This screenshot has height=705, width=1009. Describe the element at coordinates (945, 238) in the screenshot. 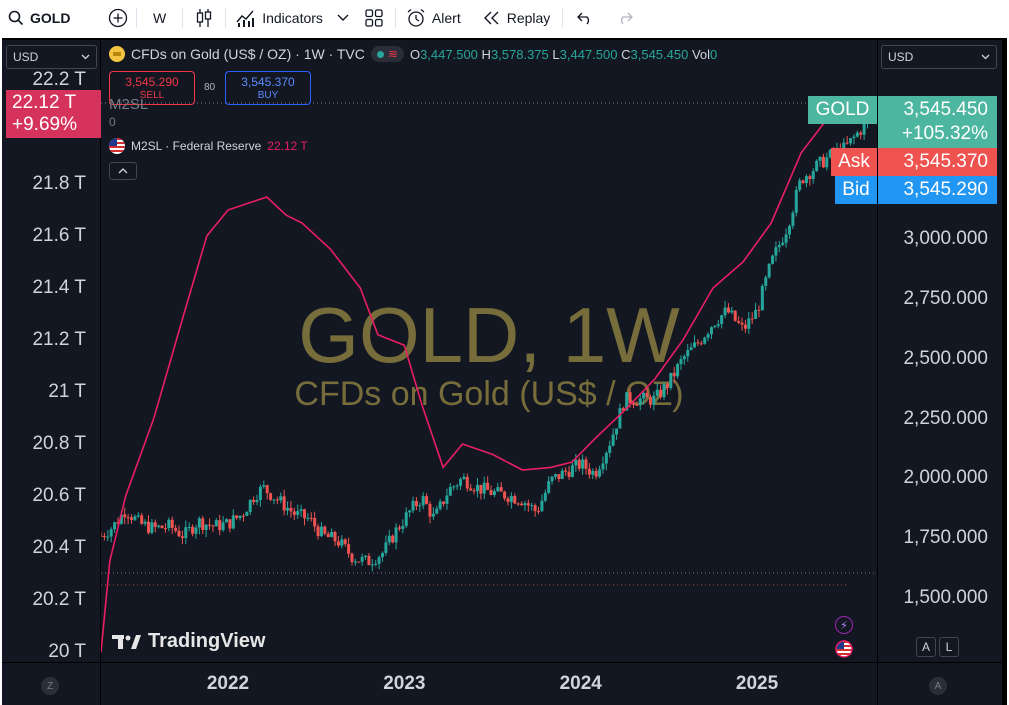

I see `right-axis-tick: 3,000.000` at that location.